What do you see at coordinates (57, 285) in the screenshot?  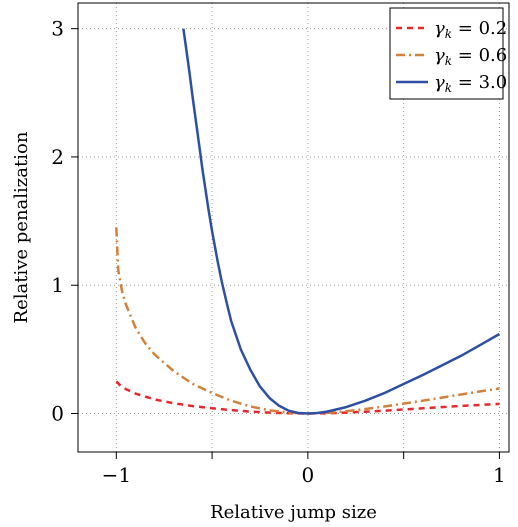 I see `y-tick-label: 1` at bounding box center [57, 285].